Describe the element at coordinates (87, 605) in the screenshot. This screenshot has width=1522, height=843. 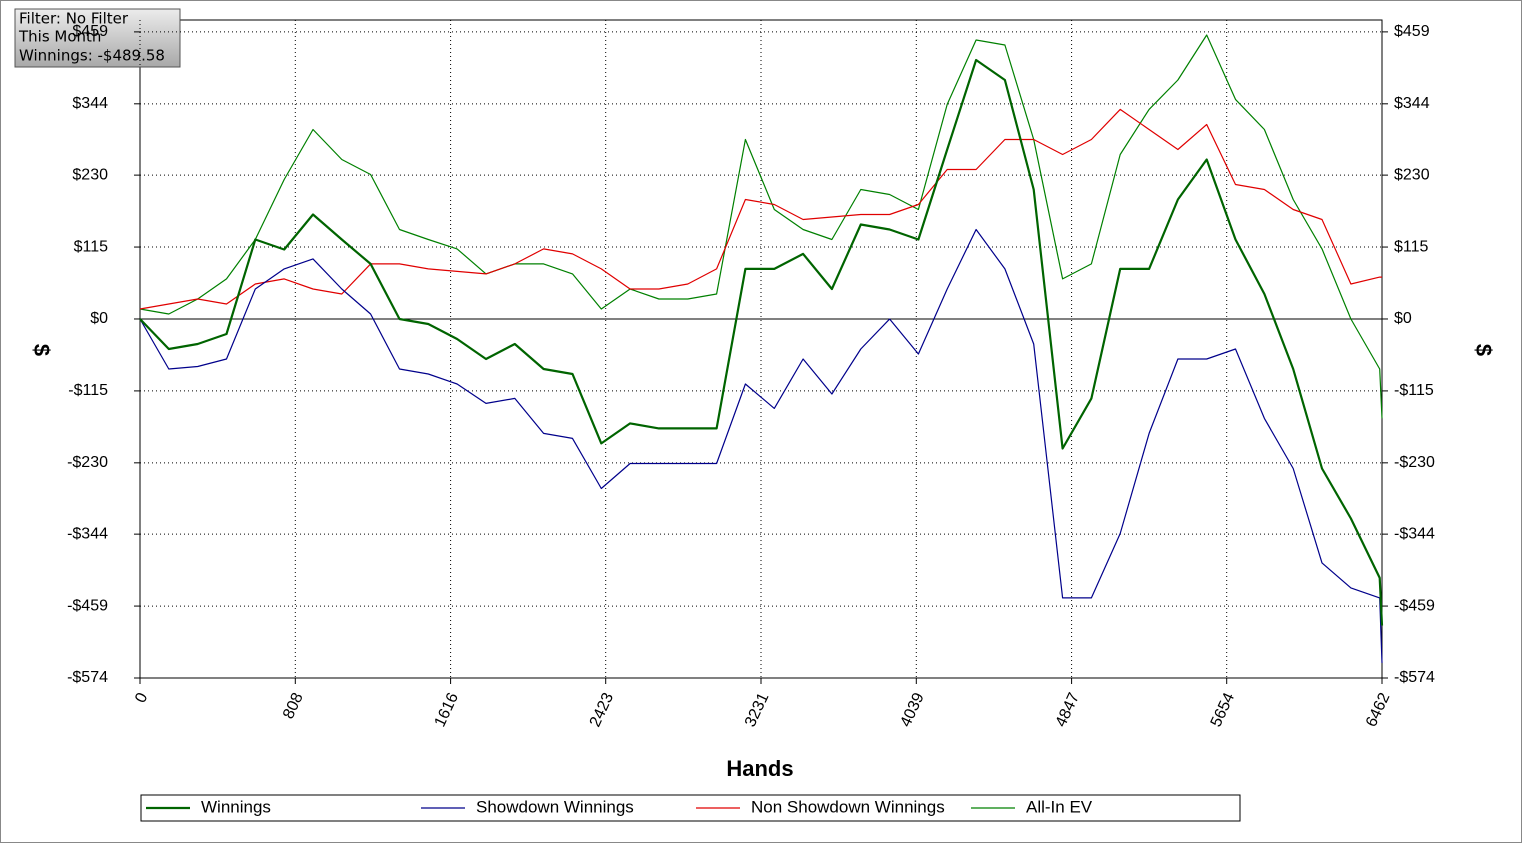
I see `y-tick-label: -$459` at that location.